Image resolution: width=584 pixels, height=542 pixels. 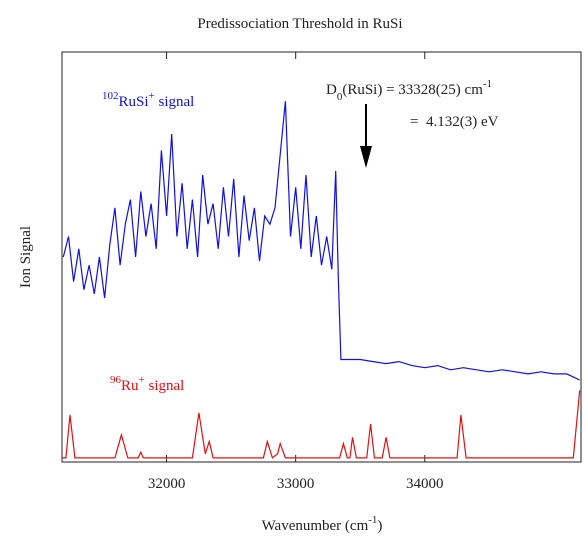 What do you see at coordinates (296, 484) in the screenshot?
I see `x-tick-label: 33000` at bounding box center [296, 484].